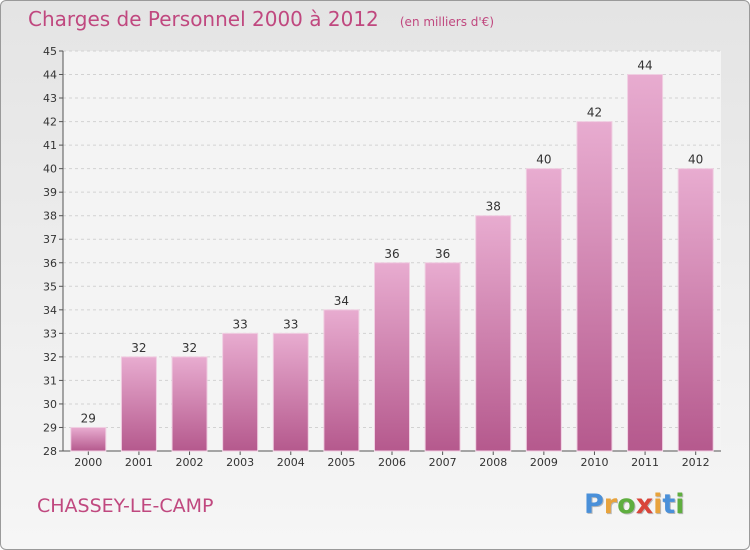  Describe the element at coordinates (594, 462) in the screenshot. I see `x-tick-label: 2010` at that location.